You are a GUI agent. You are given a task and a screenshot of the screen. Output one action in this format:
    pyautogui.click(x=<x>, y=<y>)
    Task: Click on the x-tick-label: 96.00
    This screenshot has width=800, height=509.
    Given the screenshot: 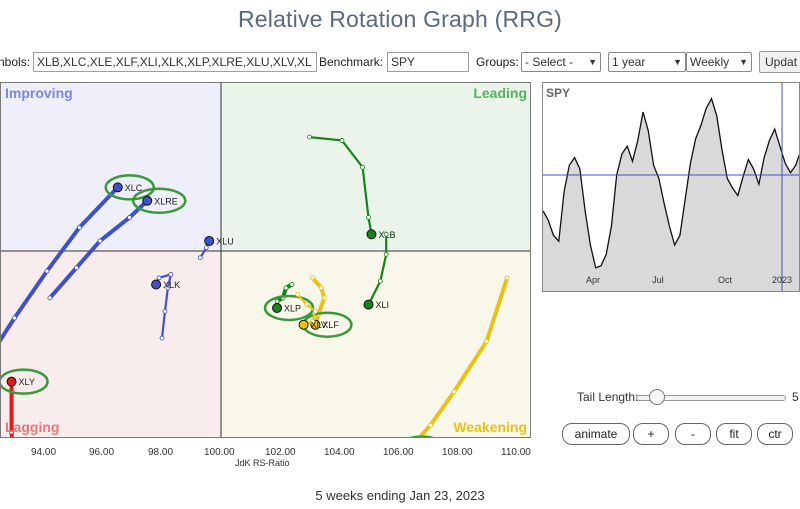 What is the action you would take?
    pyautogui.click(x=102, y=452)
    